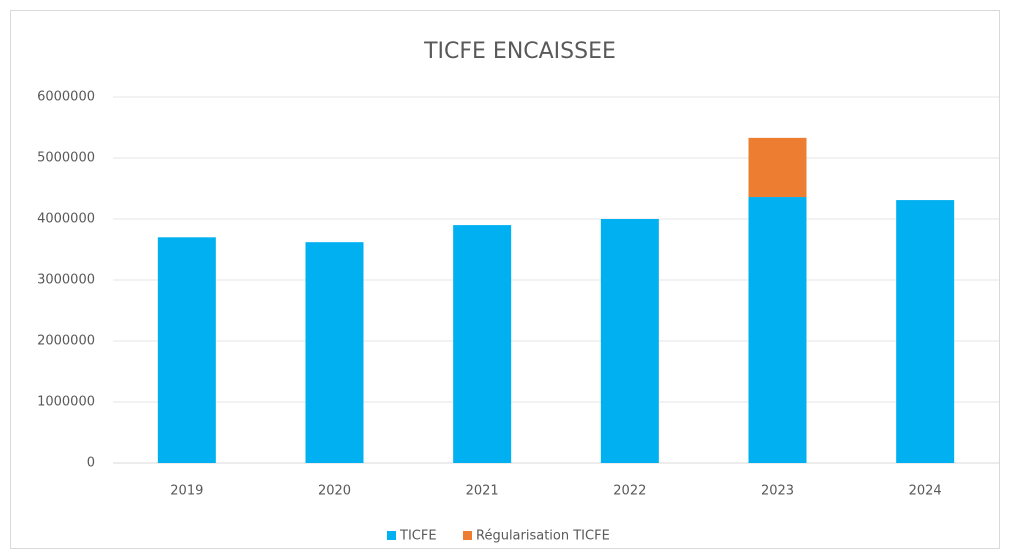 The image size is (1009, 558). I want to click on legend-label: TICFE, so click(418, 536).